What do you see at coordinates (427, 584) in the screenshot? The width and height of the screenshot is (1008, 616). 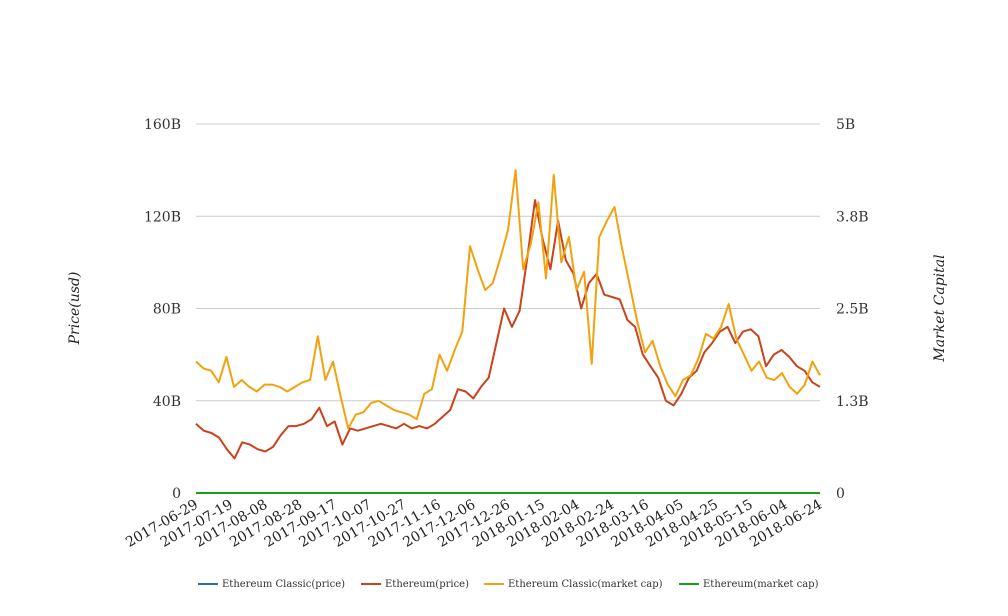 I see `legend-label: Ethereum(price)` at bounding box center [427, 584].